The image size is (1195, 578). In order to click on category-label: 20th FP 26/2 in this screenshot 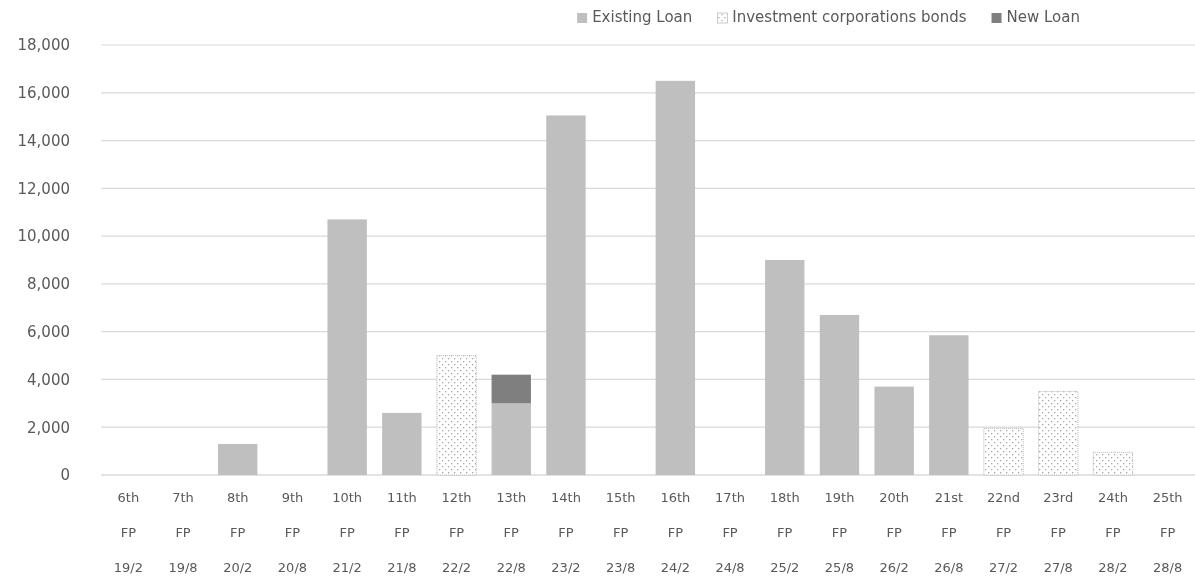, I will do `click(894, 533)`.